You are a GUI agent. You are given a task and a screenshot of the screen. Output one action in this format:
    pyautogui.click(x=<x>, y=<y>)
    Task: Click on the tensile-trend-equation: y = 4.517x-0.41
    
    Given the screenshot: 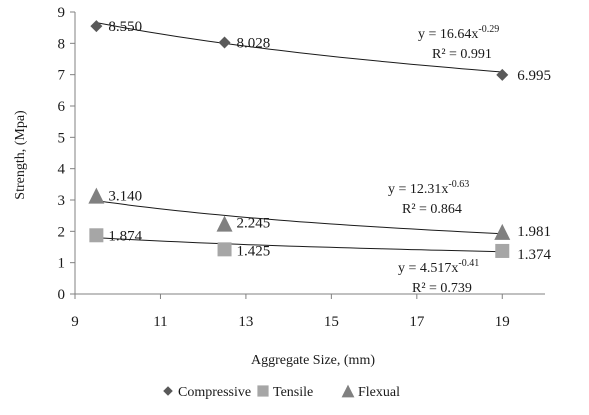 What is the action you would take?
    pyautogui.click(x=438, y=267)
    